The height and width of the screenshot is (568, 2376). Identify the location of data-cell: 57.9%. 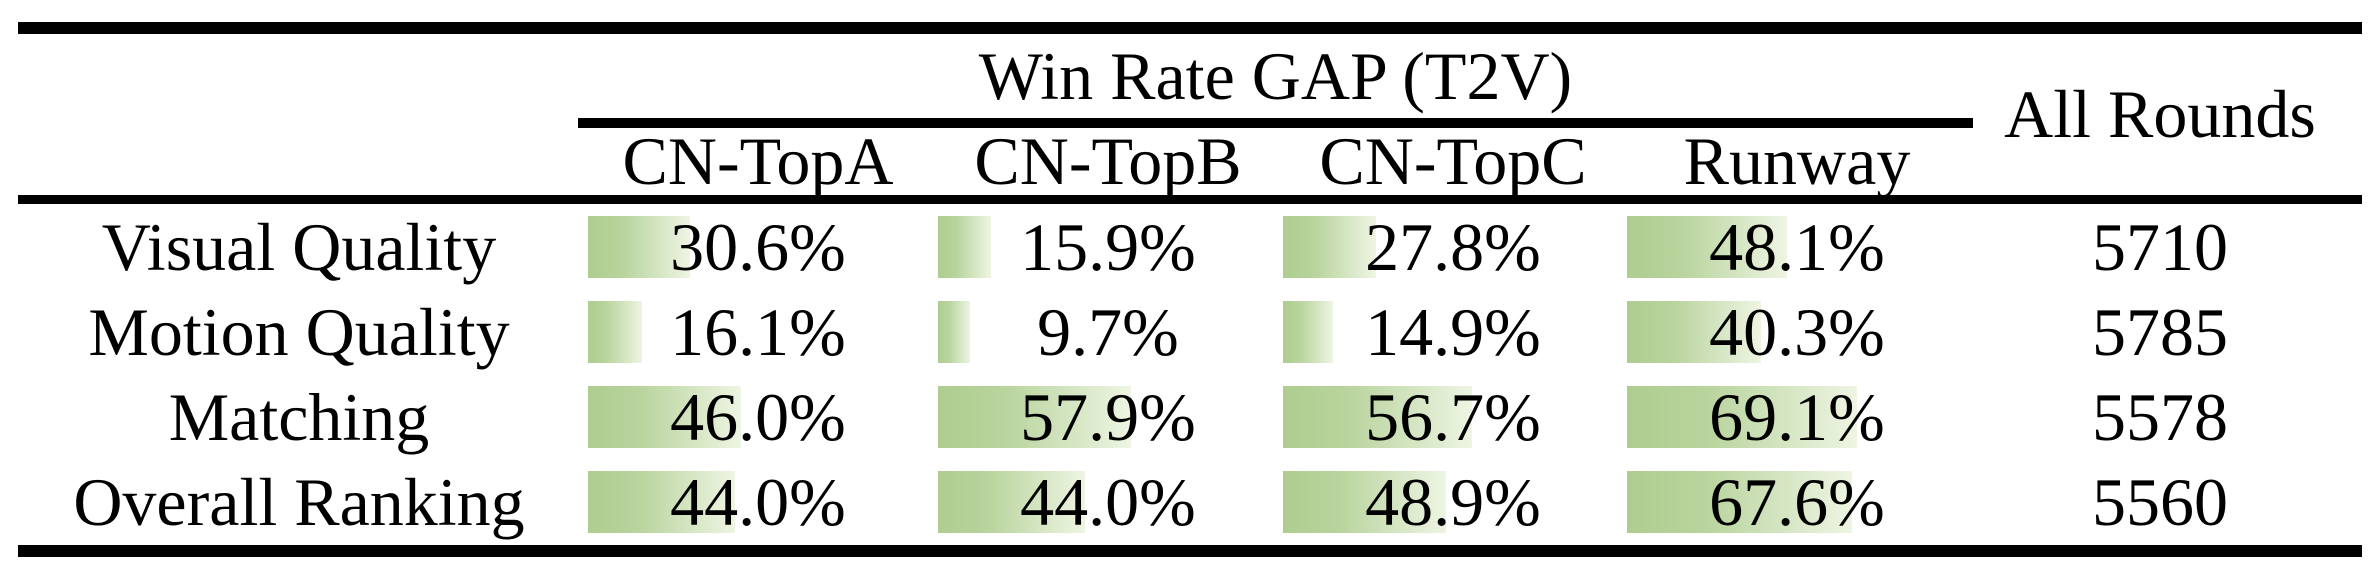
(1108, 417).